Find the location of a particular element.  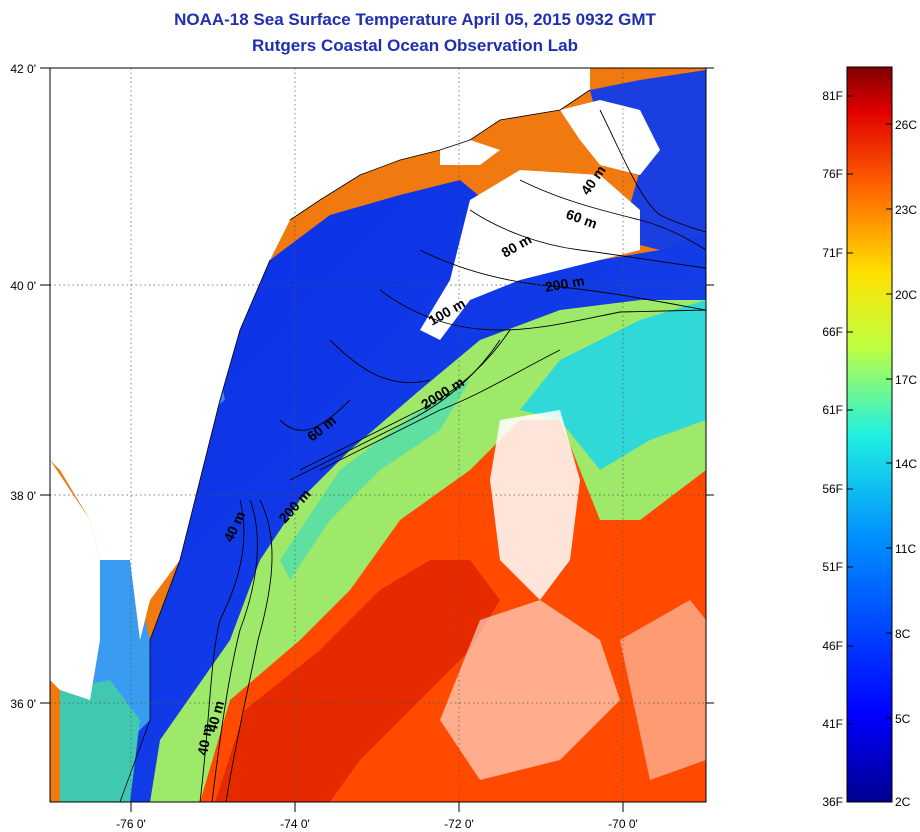

lat-tick-label: 42 0' is located at coordinates (23, 69).